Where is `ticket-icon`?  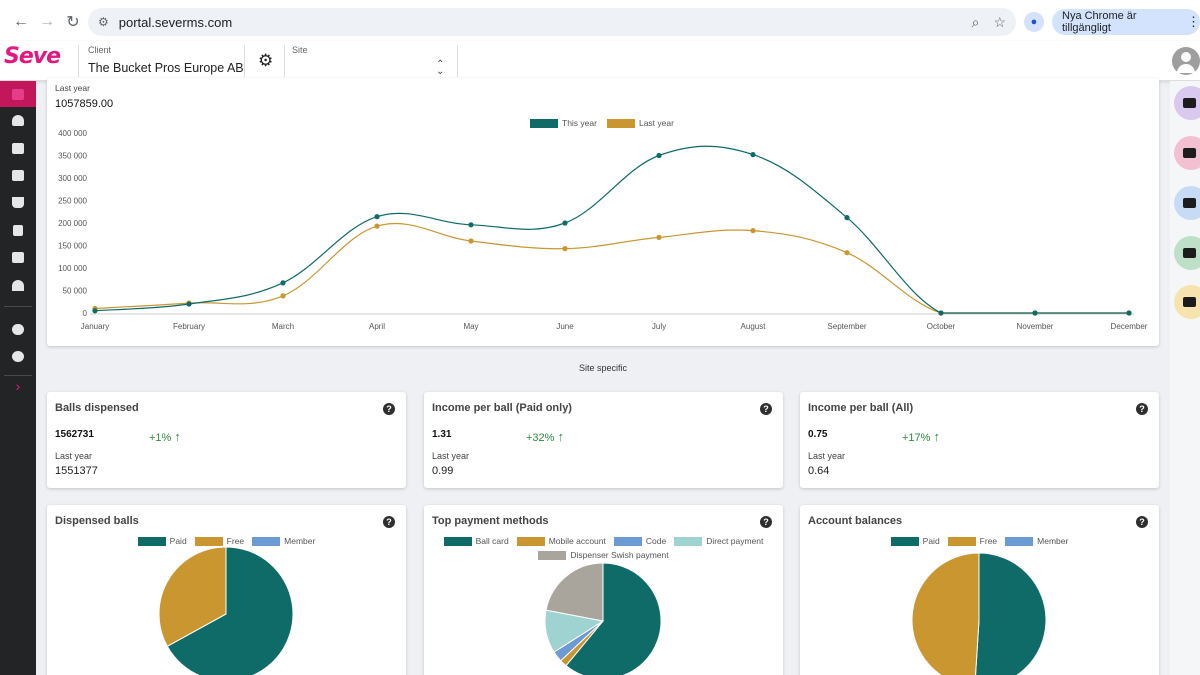 ticket-icon is located at coordinates (1187, 153).